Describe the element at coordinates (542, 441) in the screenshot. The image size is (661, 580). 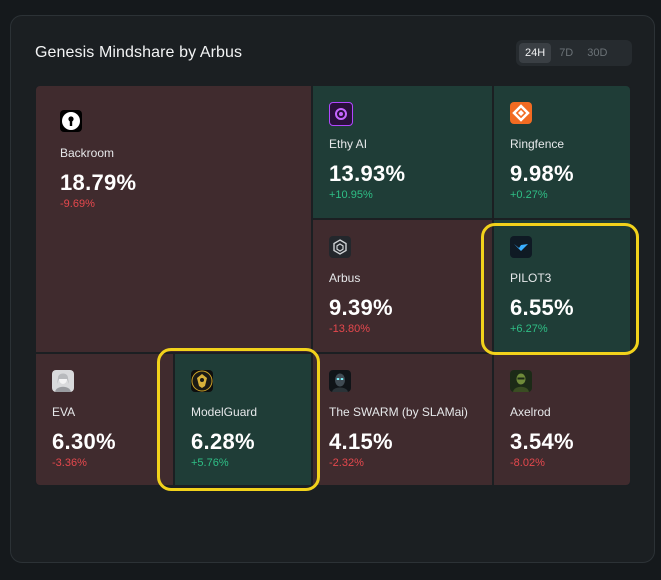
I see `tile-share: 3.54%` at that location.